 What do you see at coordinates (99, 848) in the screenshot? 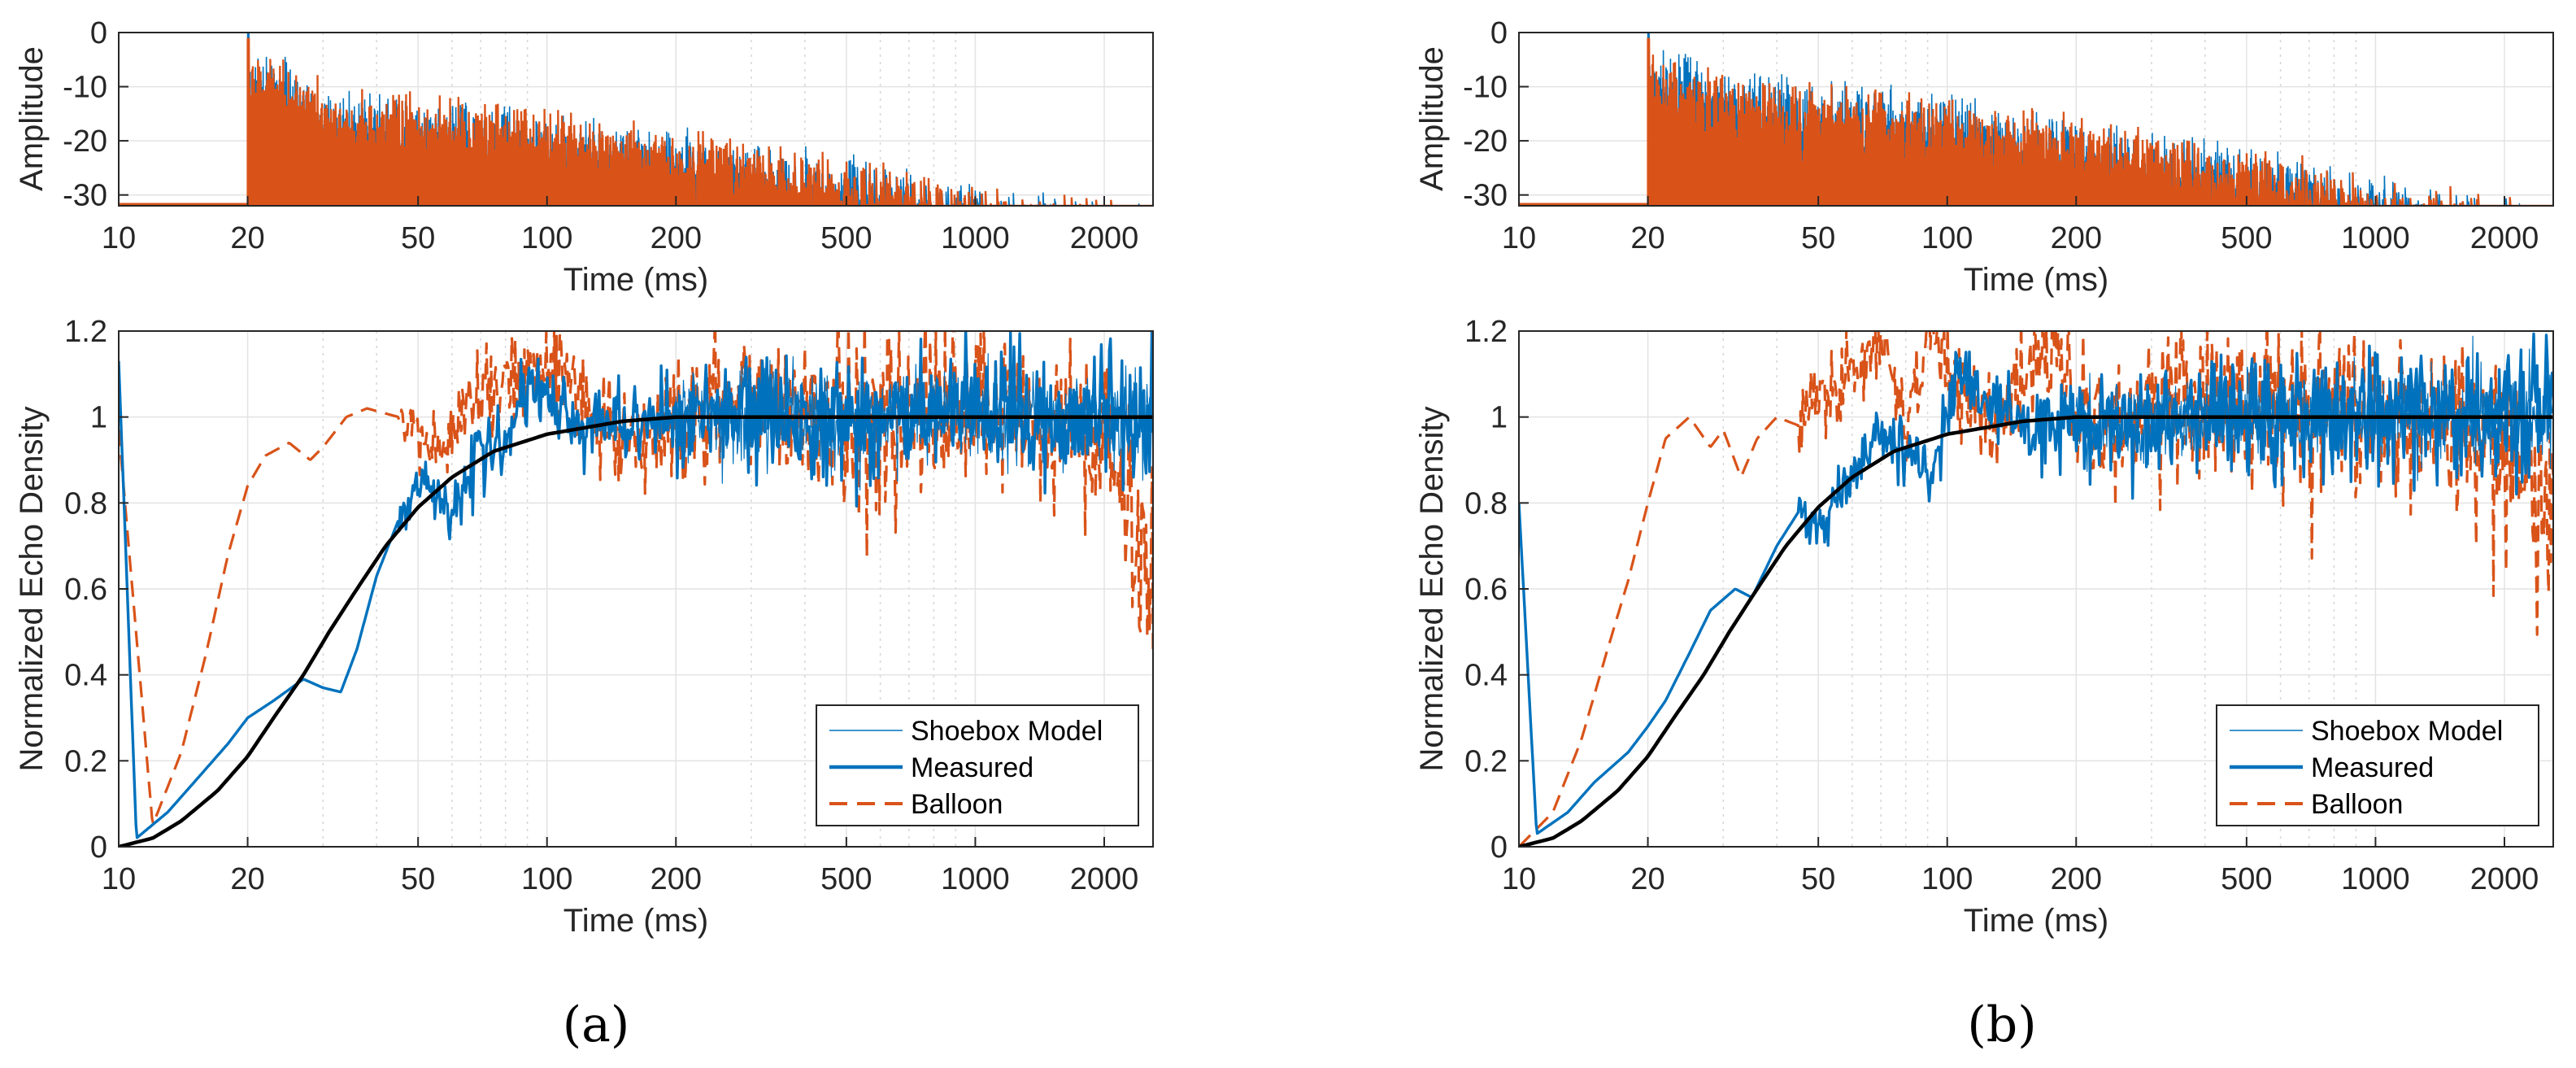
I see `panel-a-bottom-ytick-label: 0` at bounding box center [99, 848].